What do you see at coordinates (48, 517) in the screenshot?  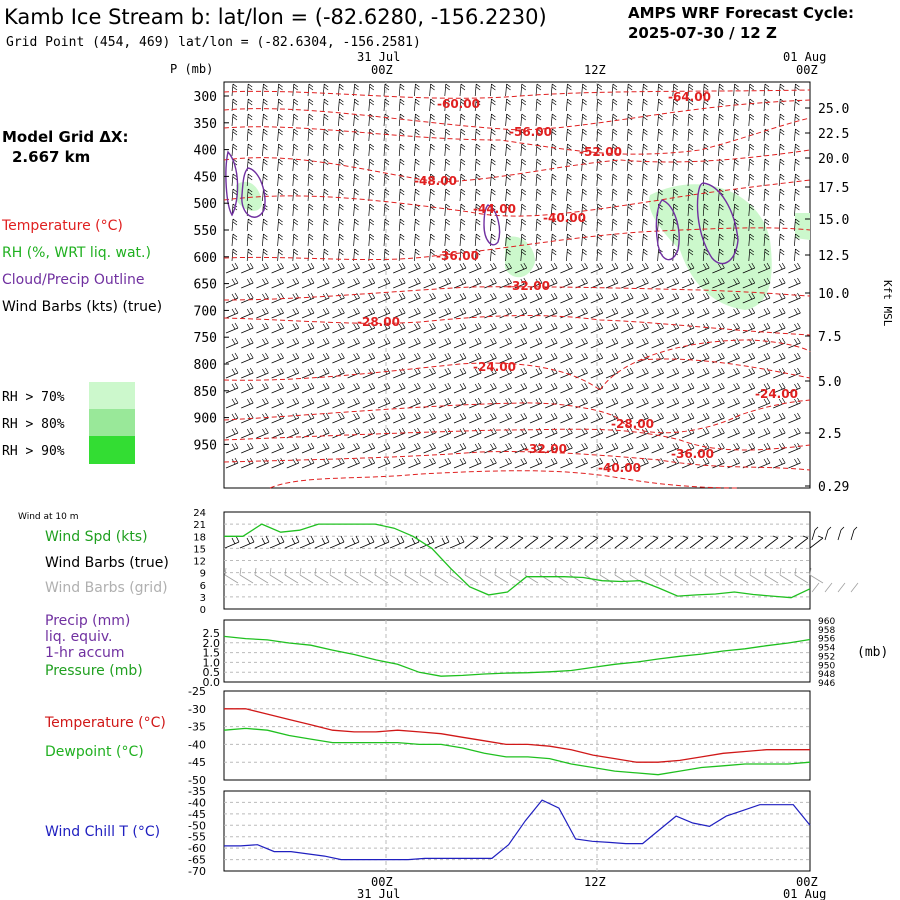 I see `wind-10m-label: Wind at 10 m` at bounding box center [48, 517].